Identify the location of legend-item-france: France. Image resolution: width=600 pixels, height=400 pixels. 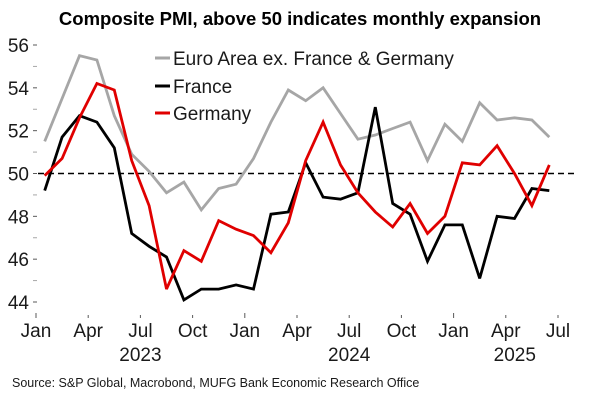
(193, 87).